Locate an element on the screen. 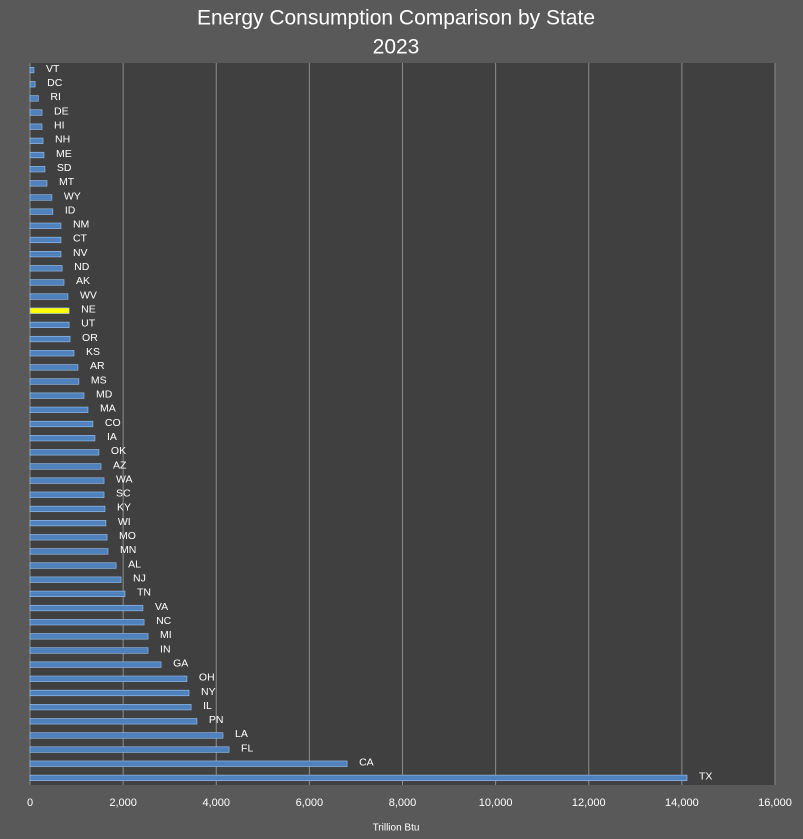 This screenshot has width=803, height=839. category-label: NH is located at coordinates (62, 140).